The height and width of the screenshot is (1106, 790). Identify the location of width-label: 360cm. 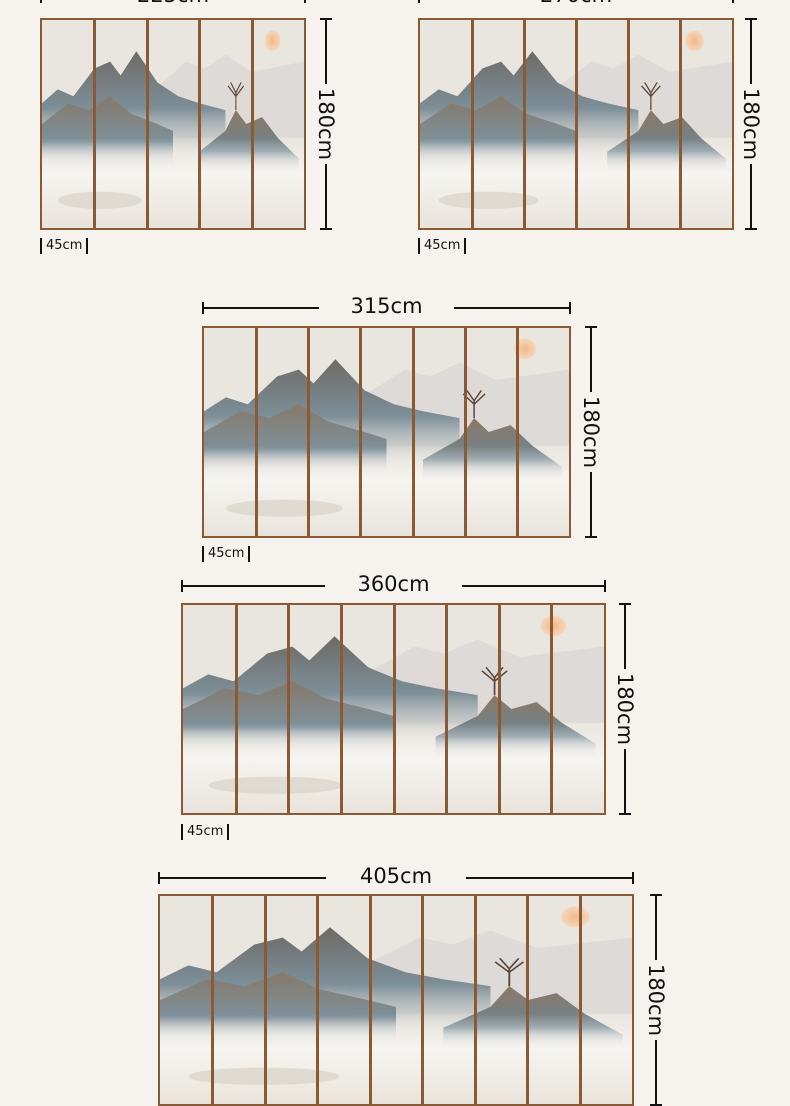
(393, 584).